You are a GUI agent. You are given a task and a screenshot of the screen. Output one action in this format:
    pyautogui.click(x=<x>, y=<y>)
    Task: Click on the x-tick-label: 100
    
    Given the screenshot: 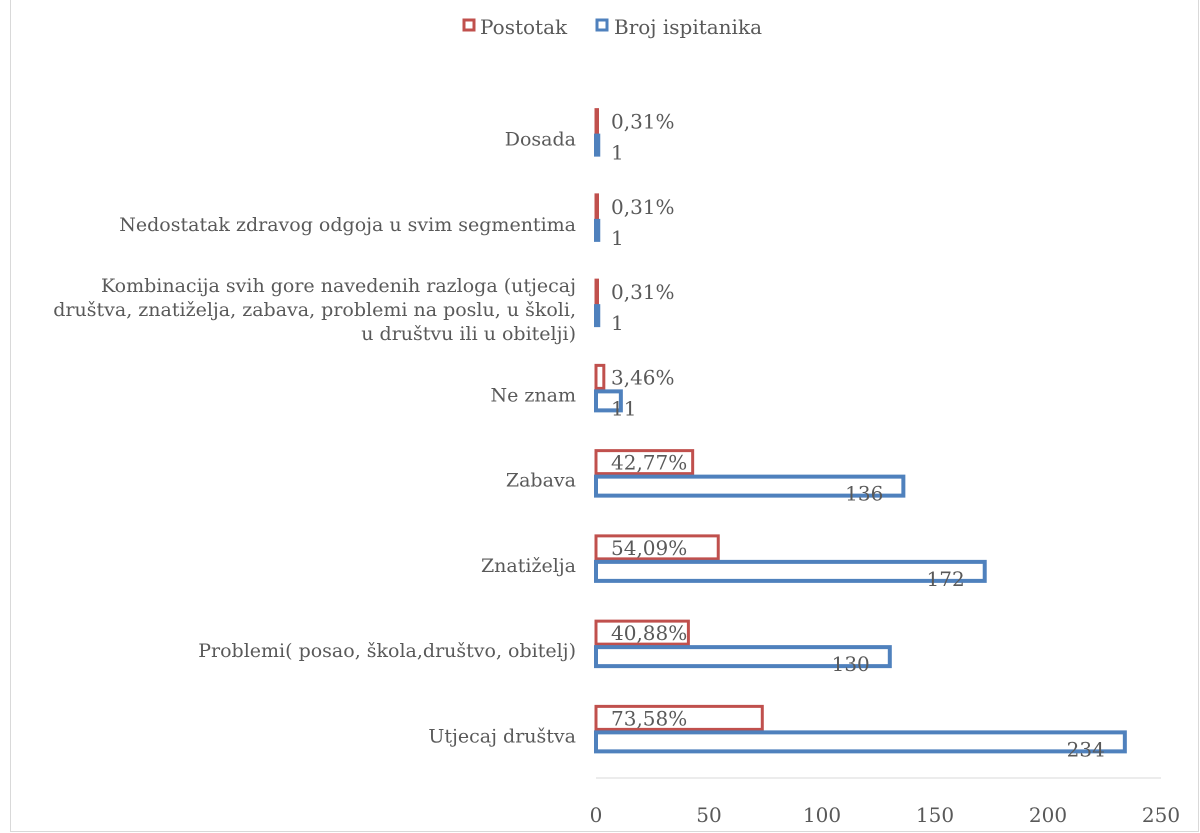 What is the action you would take?
    pyautogui.click(x=822, y=815)
    